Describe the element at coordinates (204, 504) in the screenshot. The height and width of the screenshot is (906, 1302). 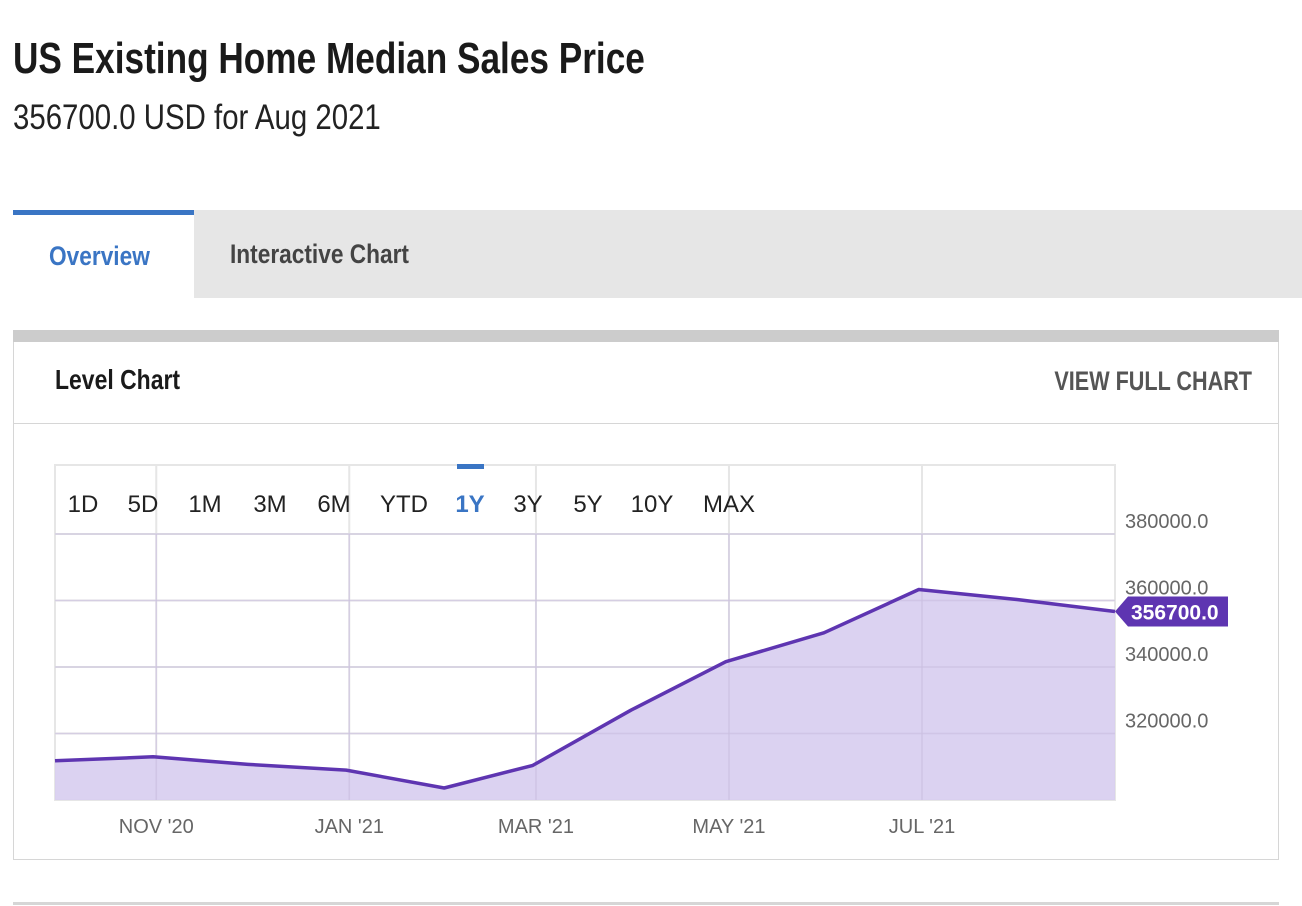
I see `range-button-1m: 1M` at that location.